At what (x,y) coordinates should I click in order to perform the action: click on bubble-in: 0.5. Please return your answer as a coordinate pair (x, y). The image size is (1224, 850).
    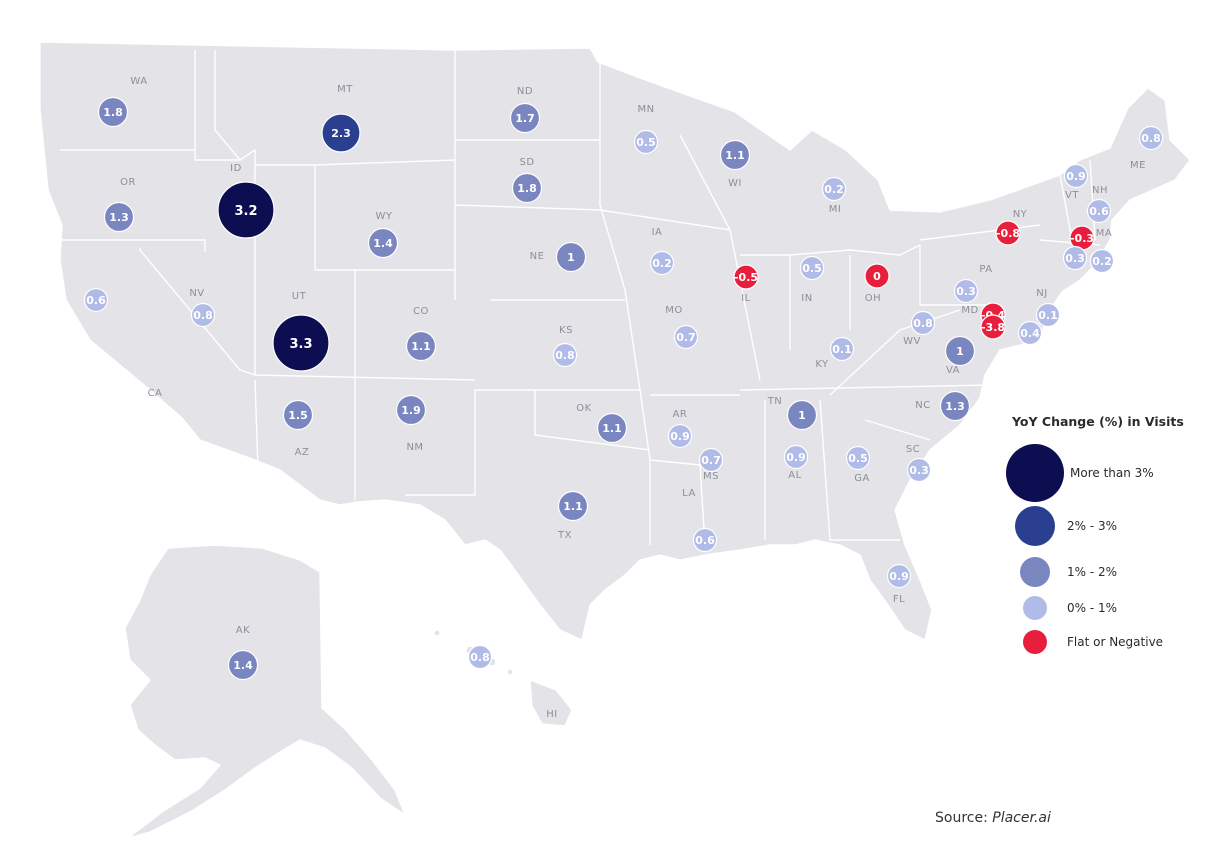
    Looking at the image, I should click on (812, 268).